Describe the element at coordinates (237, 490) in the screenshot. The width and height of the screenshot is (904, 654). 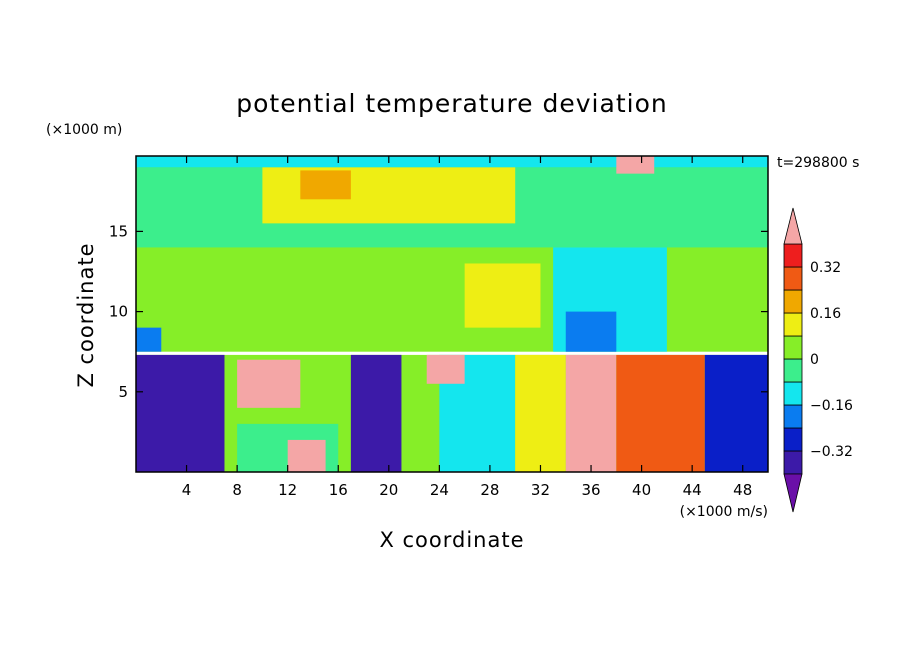
I see `x-tick-label: 8` at that location.